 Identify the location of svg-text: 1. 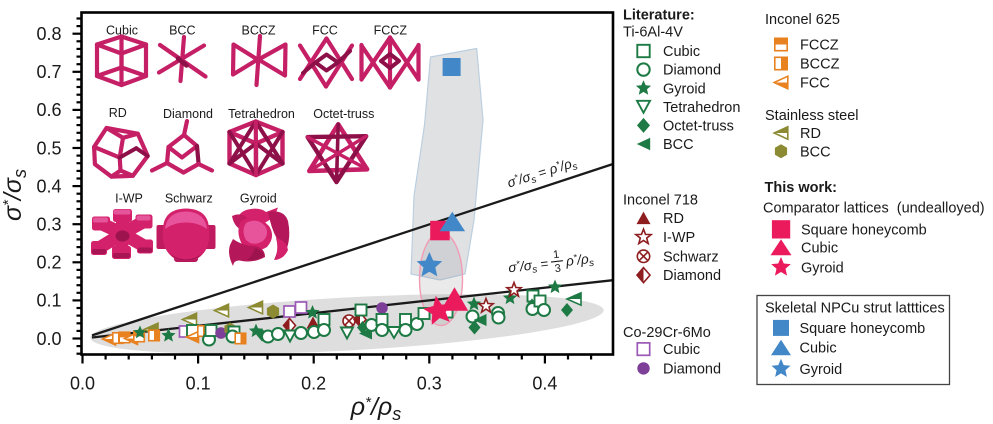
(555, 255).